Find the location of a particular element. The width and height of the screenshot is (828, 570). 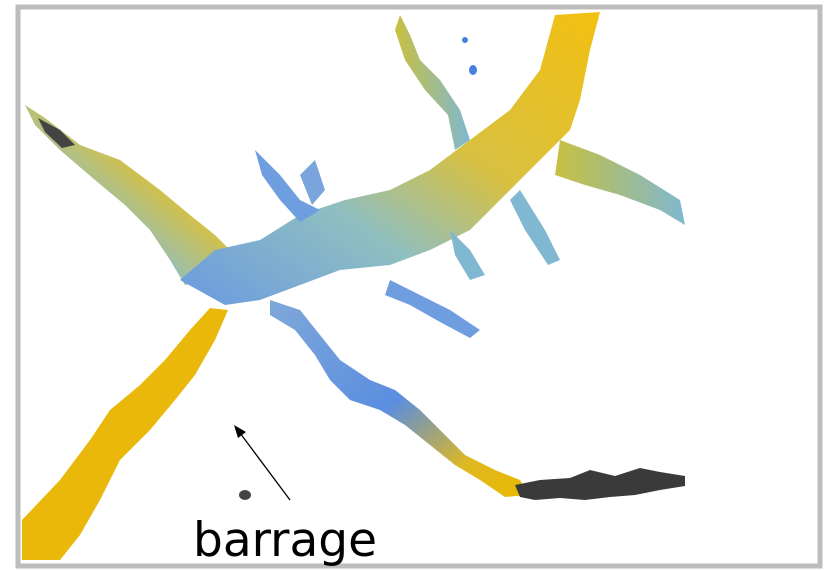

annotation-label: barrage is located at coordinates (285, 540).